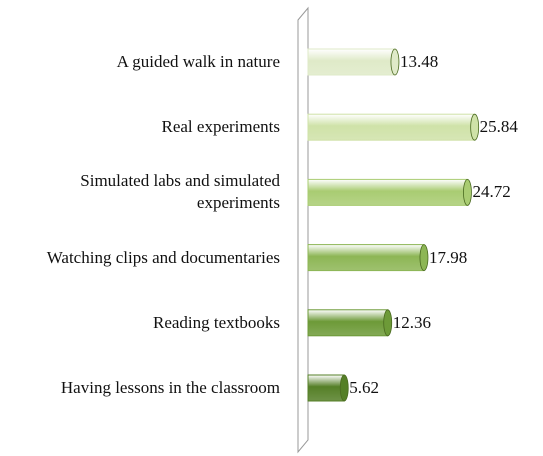  Describe the element at coordinates (364, 387) in the screenshot. I see `value-label: 5.62` at that location.